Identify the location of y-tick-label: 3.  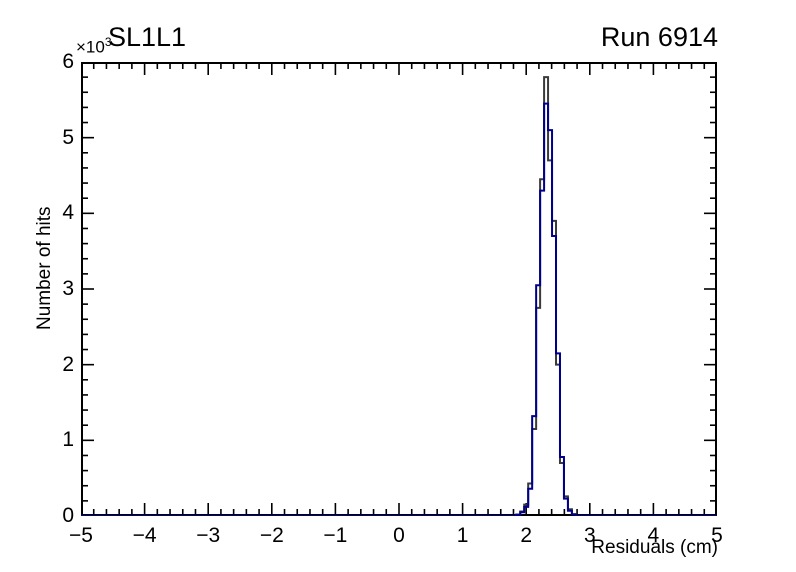
(68, 288).